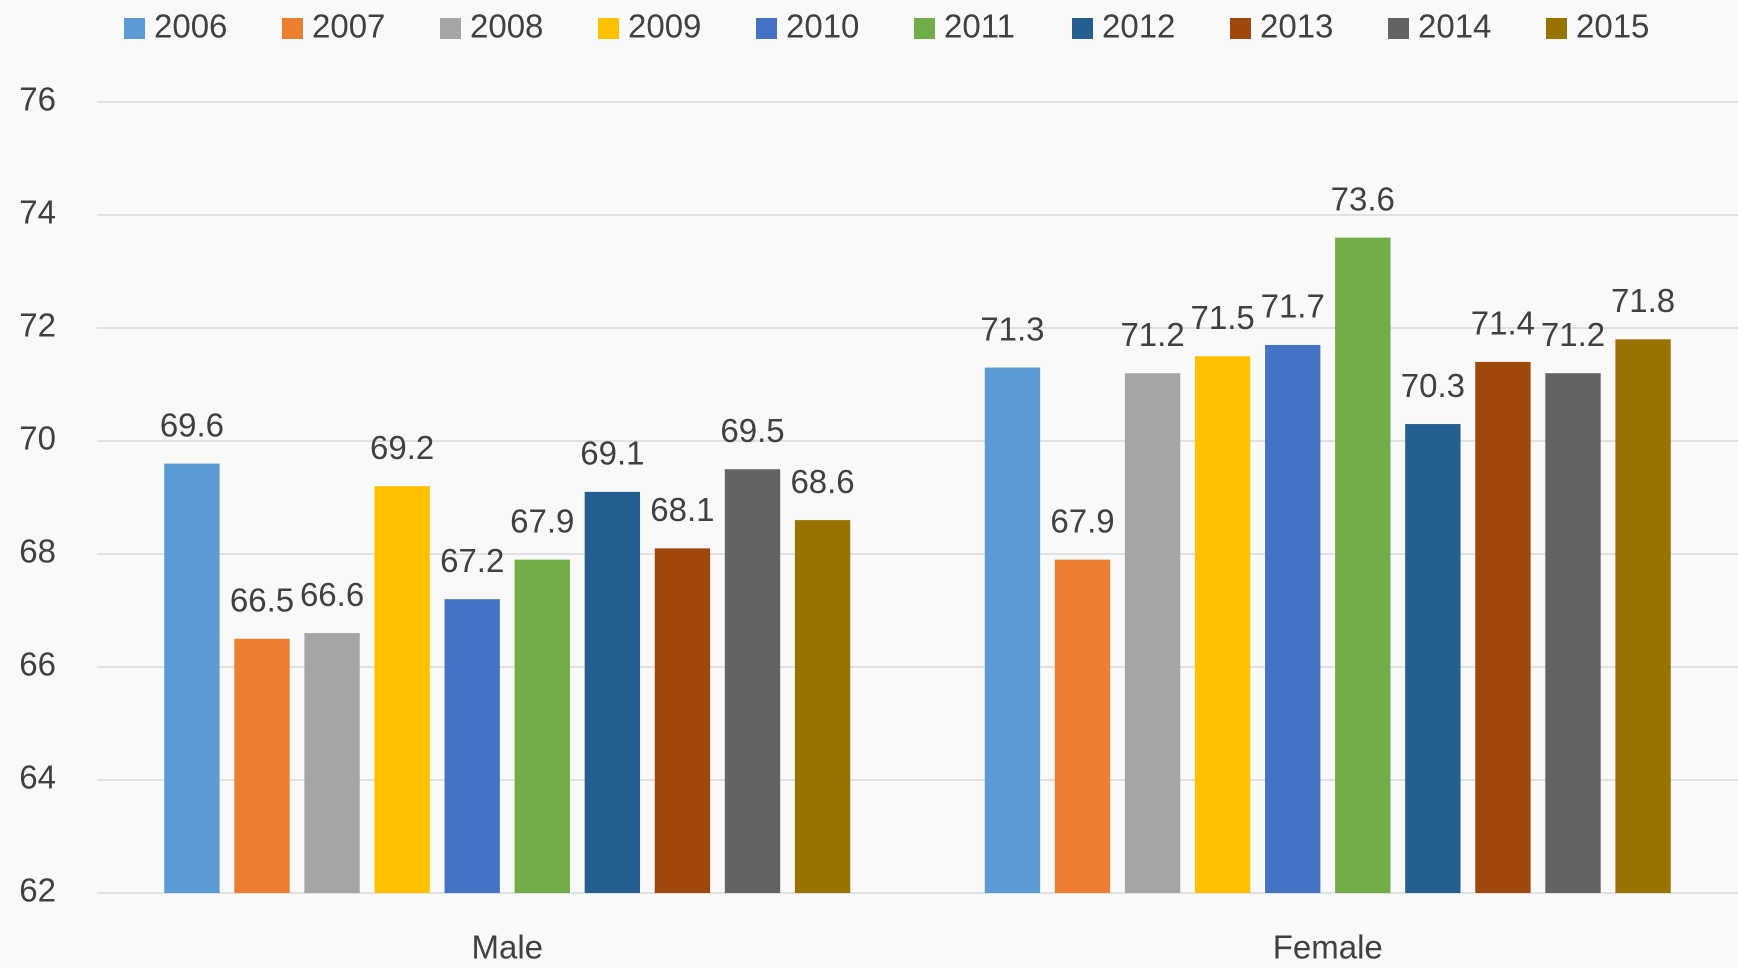 This screenshot has width=1738, height=968. What do you see at coordinates (1612, 26) in the screenshot?
I see `legend-label: 2015` at bounding box center [1612, 26].